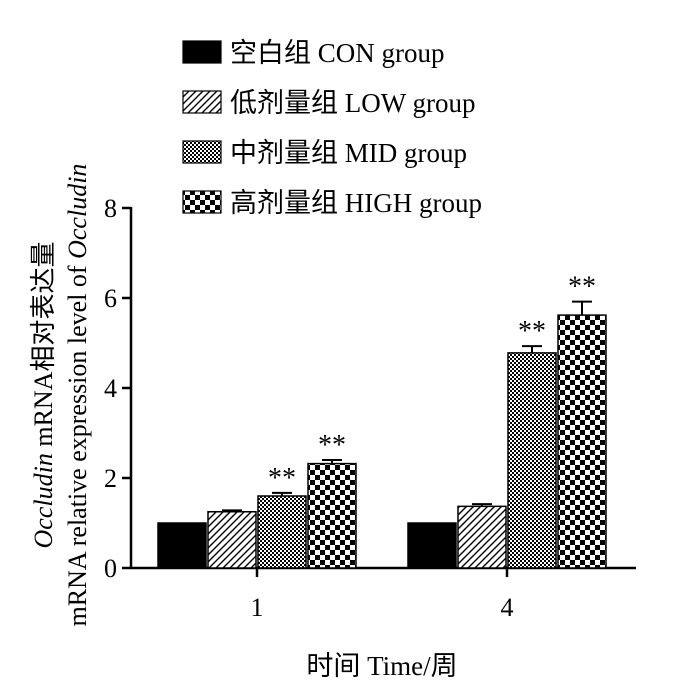 Image resolution: width=700 pixels, height=691 pixels. Describe the element at coordinates (43, 500) in the screenshot. I see `y-axis-label-gene: Occludin` at that location.